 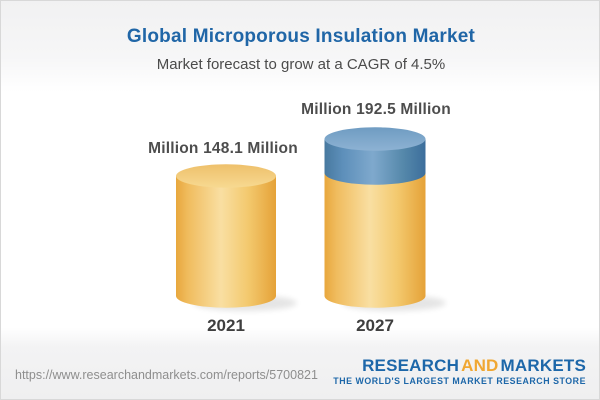 What do you see at coordinates (223, 148) in the screenshot?
I see `data-label-2021: Million 148.1 Million` at bounding box center [223, 148].